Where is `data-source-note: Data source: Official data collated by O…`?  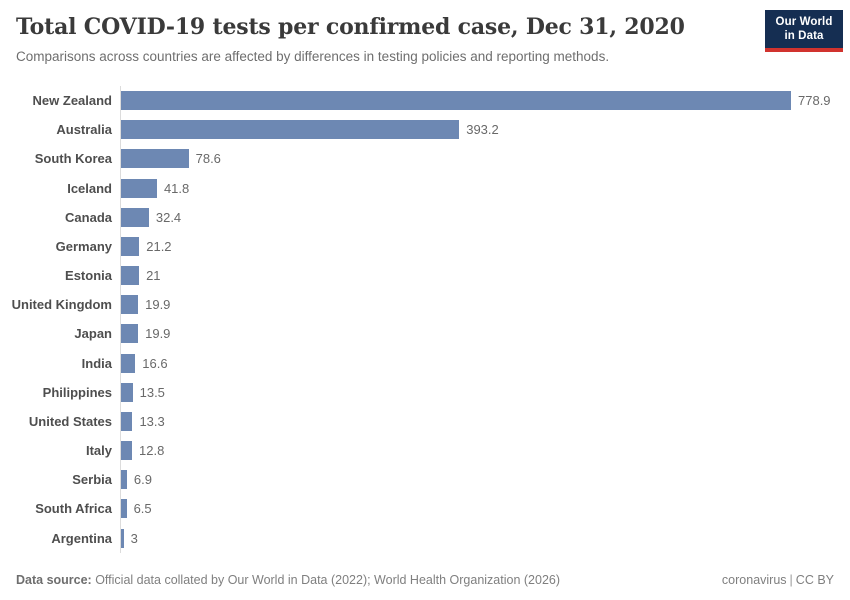
data-source-note: Data source: Official data collated by O… is located at coordinates (288, 580).